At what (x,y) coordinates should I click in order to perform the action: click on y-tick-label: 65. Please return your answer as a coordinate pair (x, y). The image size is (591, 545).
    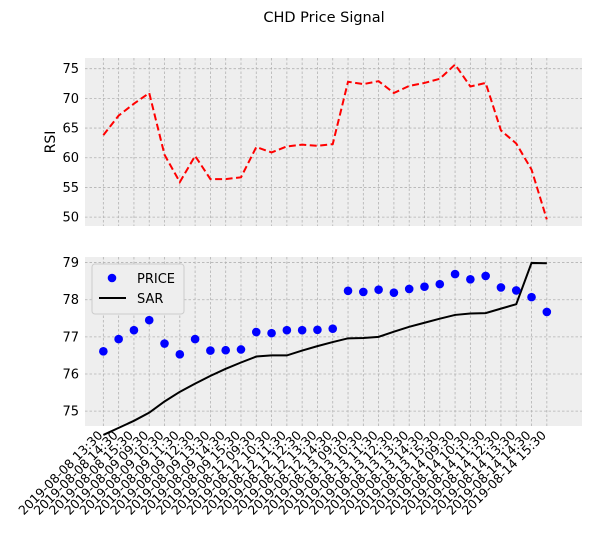
    Looking at the image, I should click on (70, 129).